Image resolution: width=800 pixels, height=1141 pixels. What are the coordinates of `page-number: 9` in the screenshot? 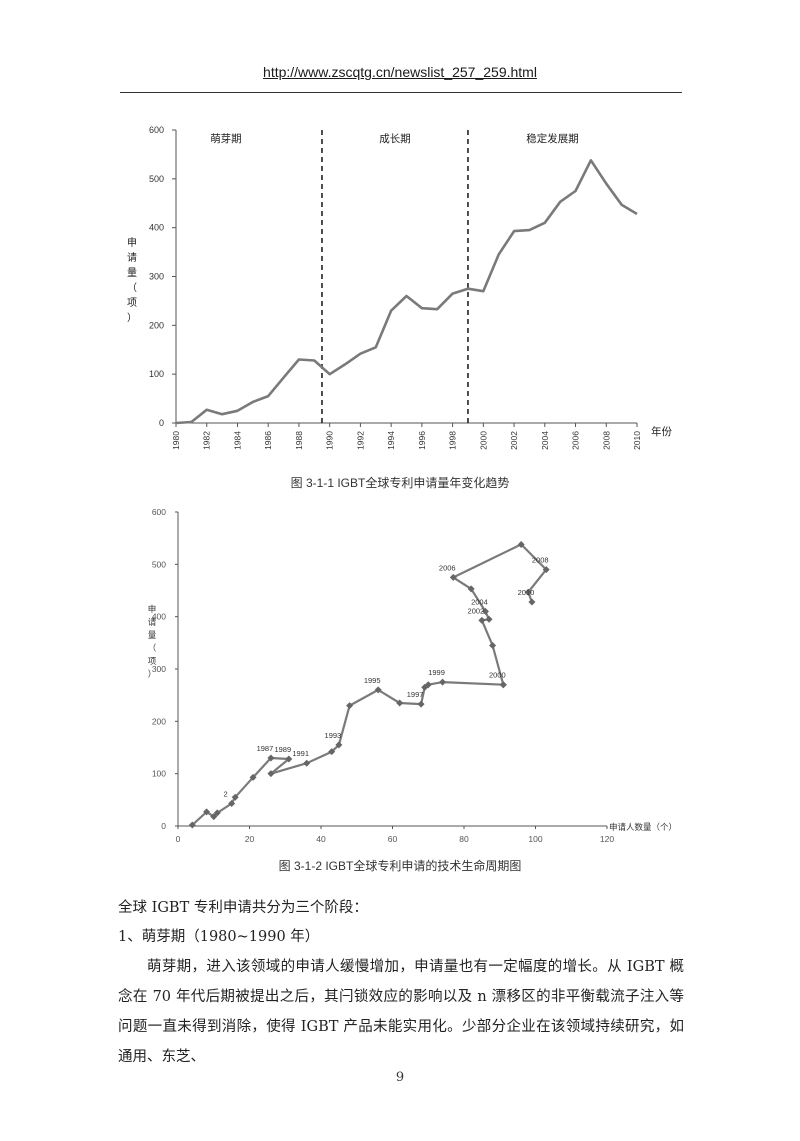 It's located at (400, 1077).